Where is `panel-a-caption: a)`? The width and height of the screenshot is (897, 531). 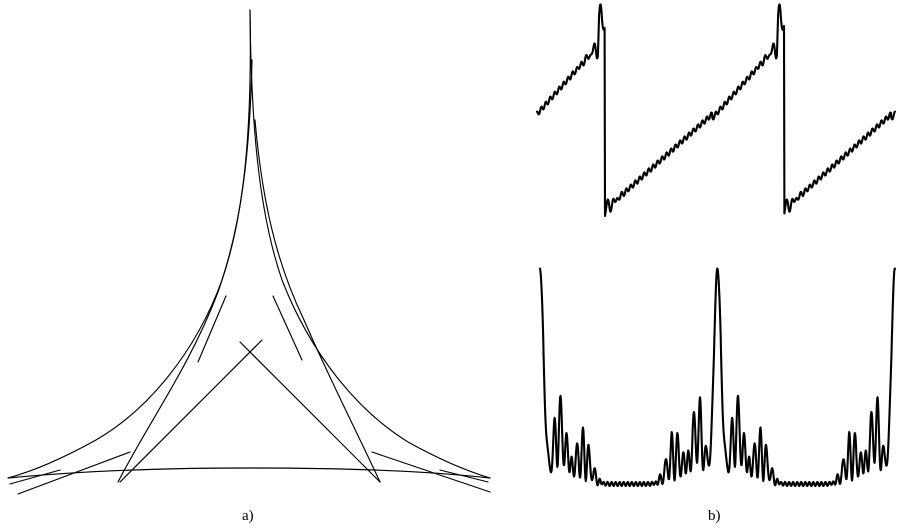
panel-a-caption: a) is located at coordinates (248, 516).